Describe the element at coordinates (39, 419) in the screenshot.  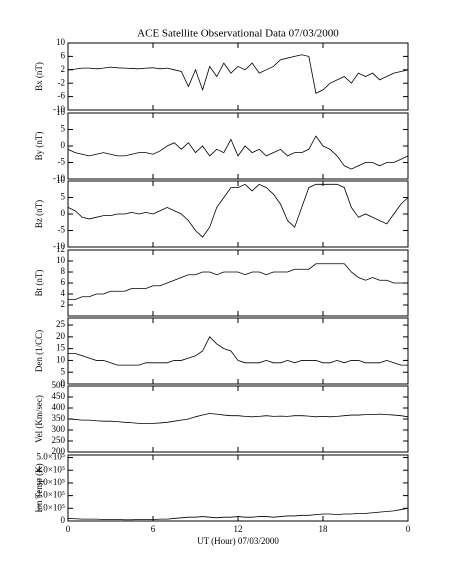
I see `y-axis-label: Vel (Km/sec)` at that location.